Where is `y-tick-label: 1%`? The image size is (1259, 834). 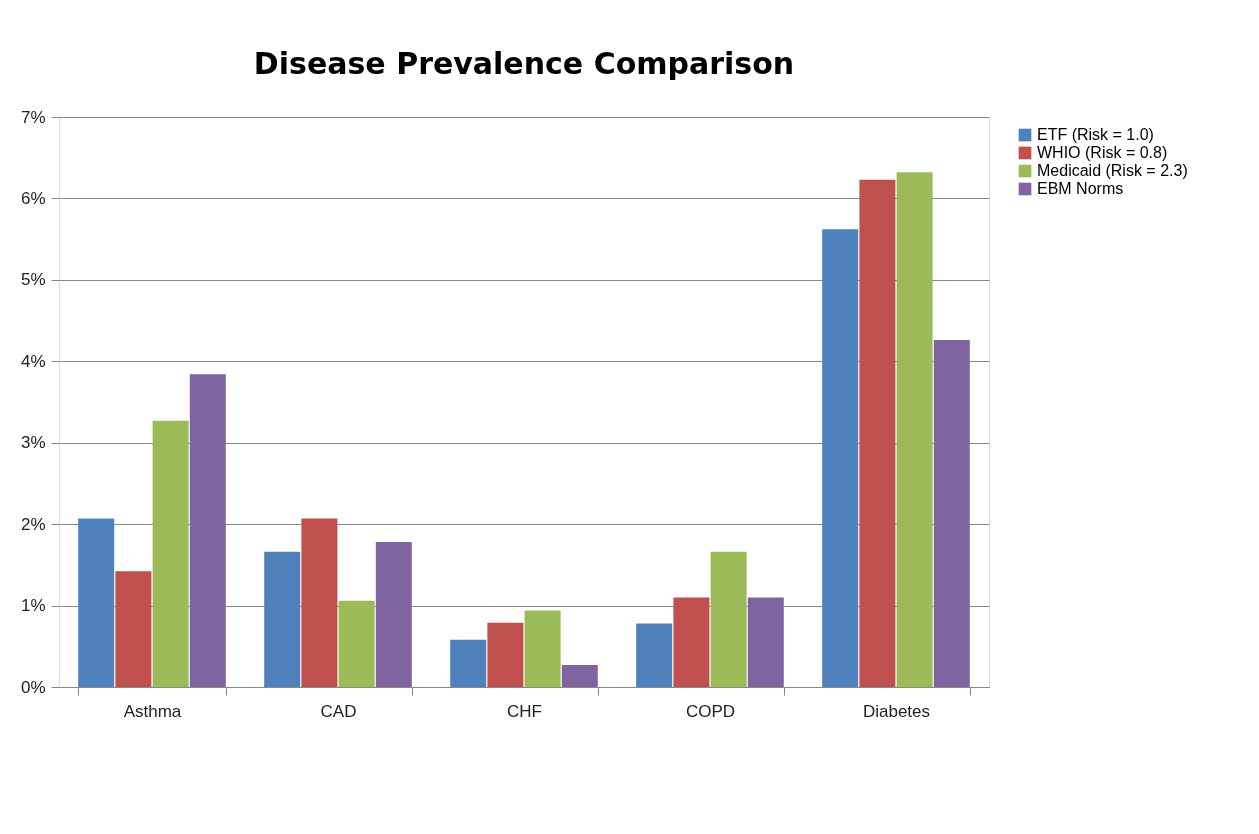 y-tick-label: 1% is located at coordinates (33, 606).